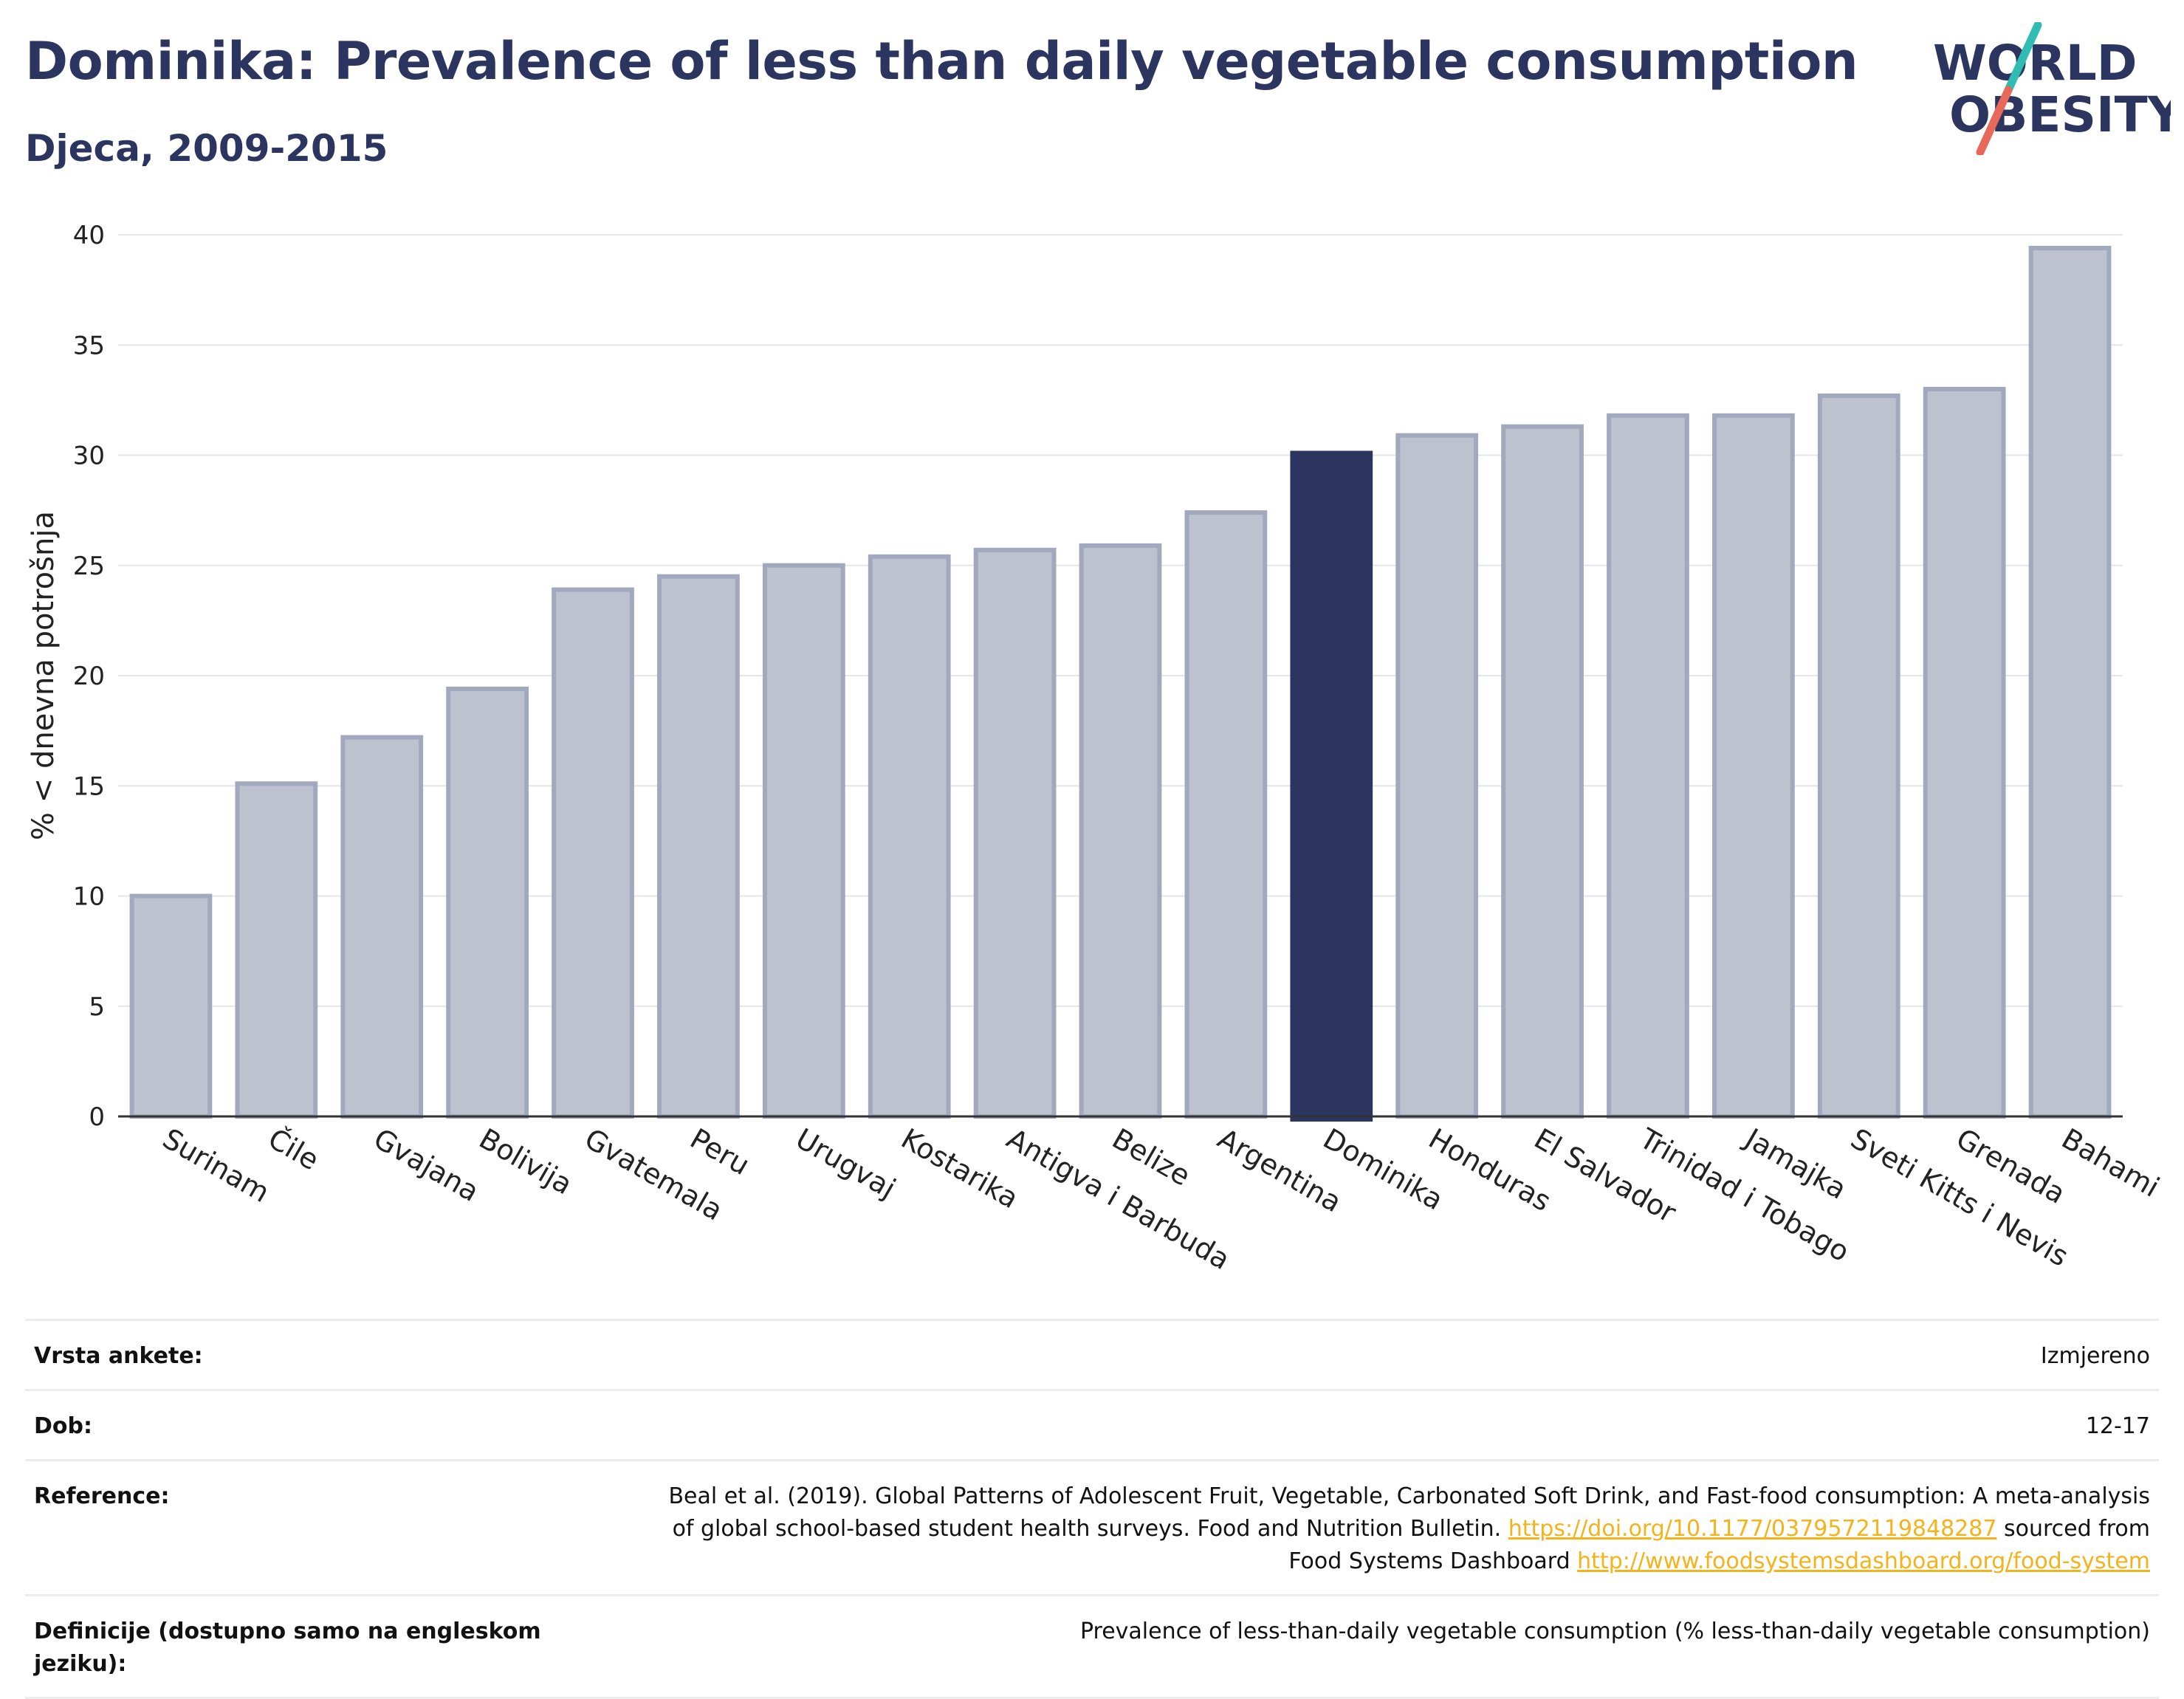 Image resolution: width=2184 pixels, height=1699 pixels. What do you see at coordinates (2095, 1356) in the screenshot?
I see `info-value: Izmjereno` at bounding box center [2095, 1356].